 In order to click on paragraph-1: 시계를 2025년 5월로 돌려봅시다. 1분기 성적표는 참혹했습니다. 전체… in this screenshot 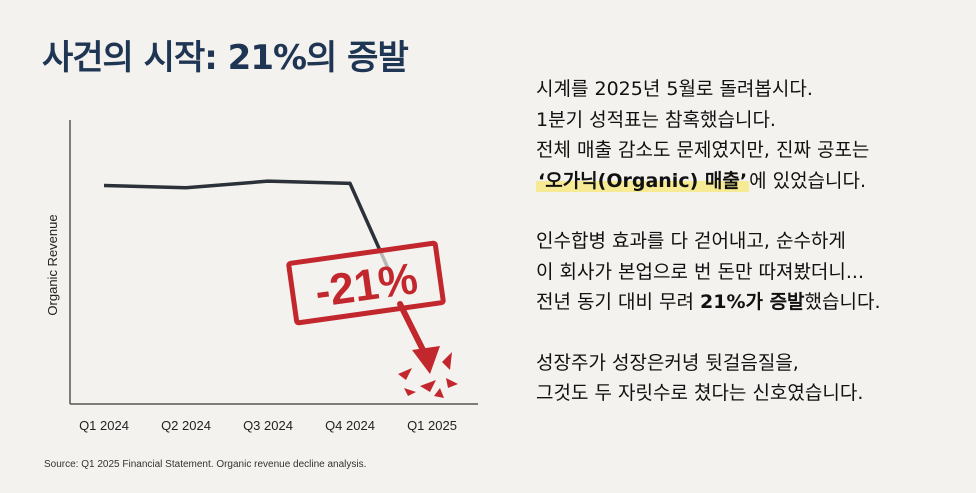, I will do `click(751, 135)`.